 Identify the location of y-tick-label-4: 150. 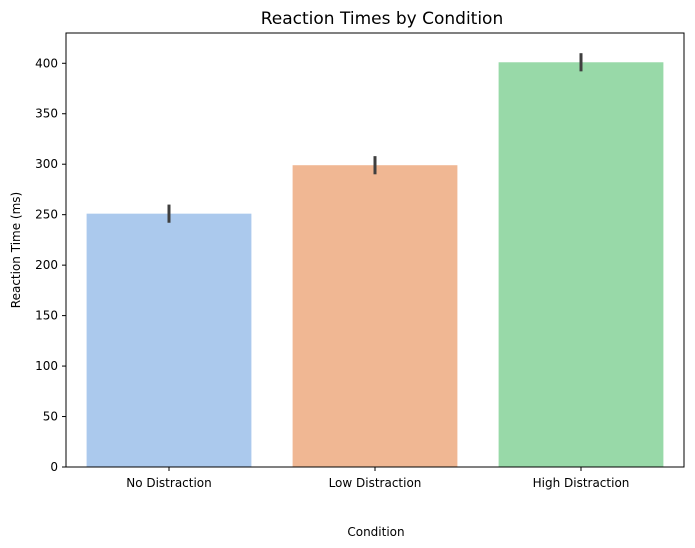
(46, 316).